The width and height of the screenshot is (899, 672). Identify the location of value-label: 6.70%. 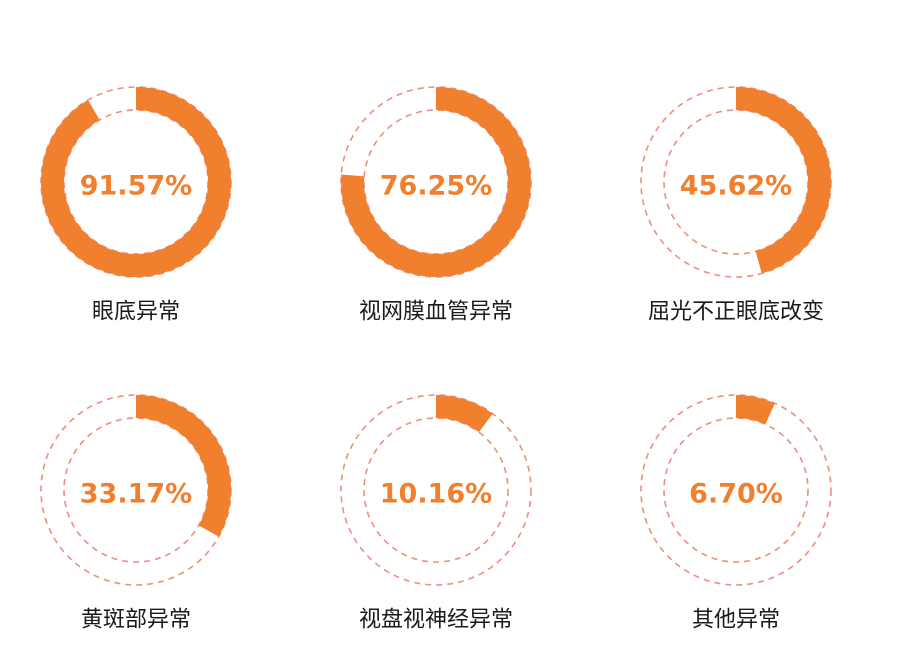
(736, 494).